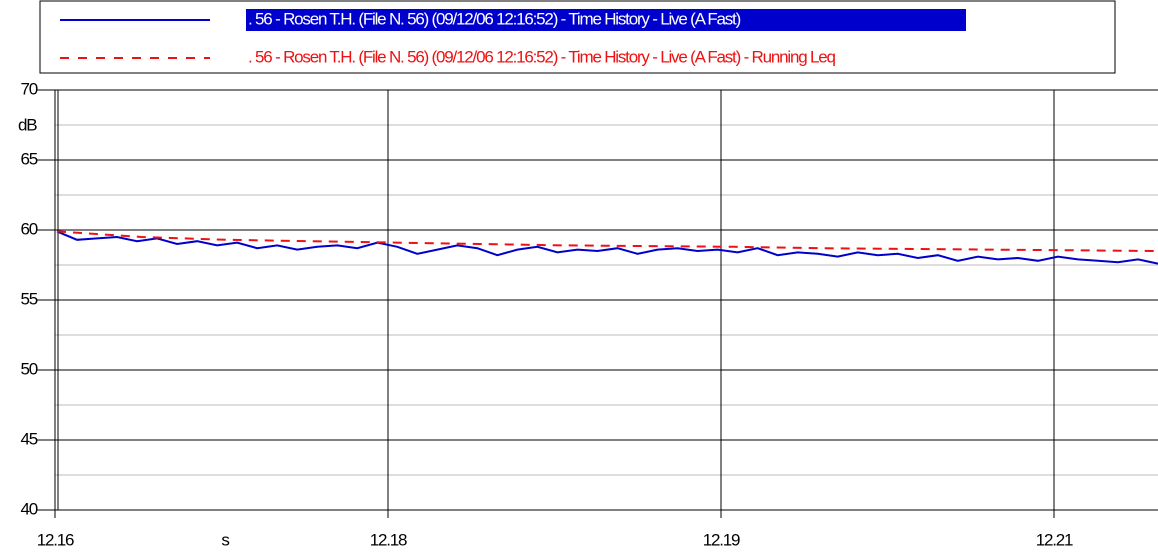  Describe the element at coordinates (721, 539) in the screenshot. I see `x-tick-label: 12.19` at that location.